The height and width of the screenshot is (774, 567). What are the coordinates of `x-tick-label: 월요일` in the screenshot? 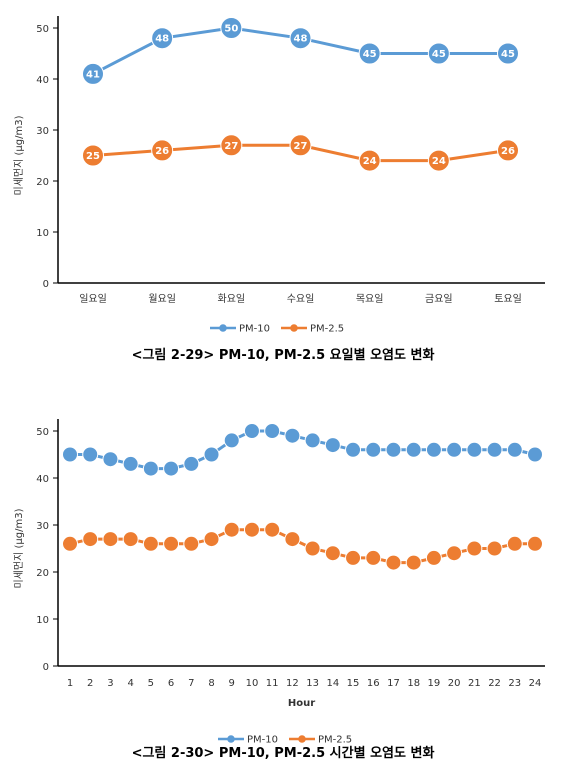 It's located at (162, 299).